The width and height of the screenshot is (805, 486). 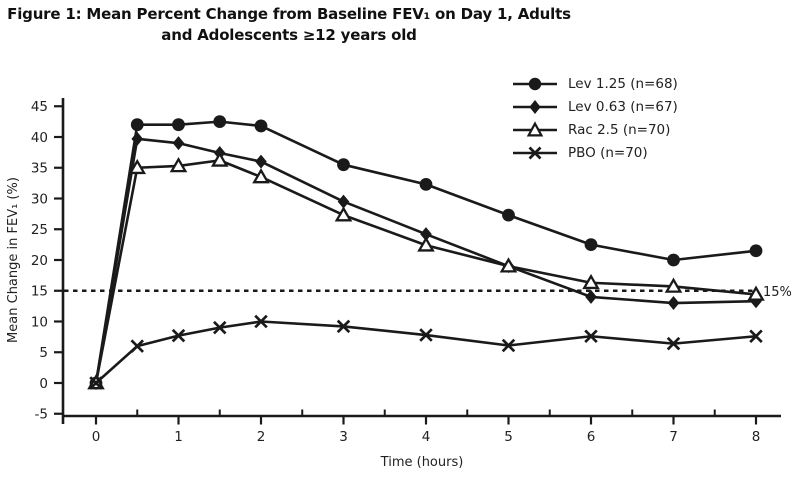 I want to click on y-tick-label: 15, so click(x=39, y=292).